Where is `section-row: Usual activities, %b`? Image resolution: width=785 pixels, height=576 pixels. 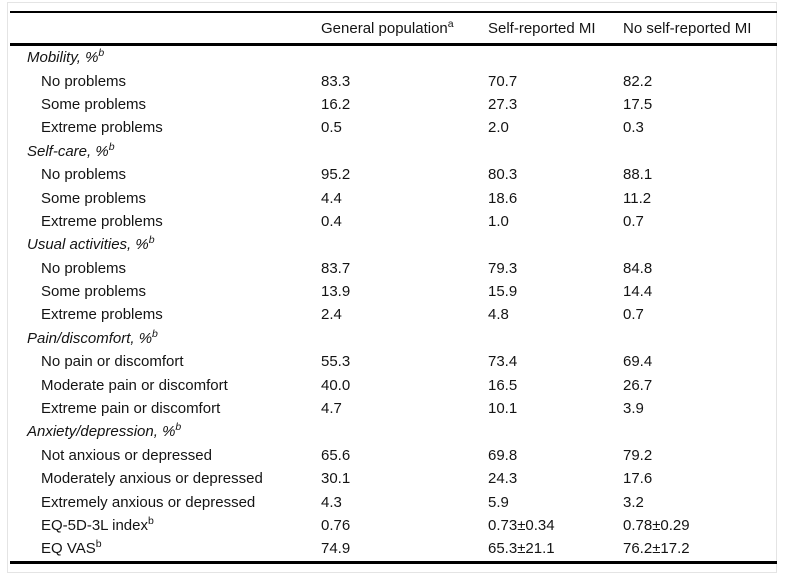 section-row: Usual activities, %b is located at coordinates (393, 244).